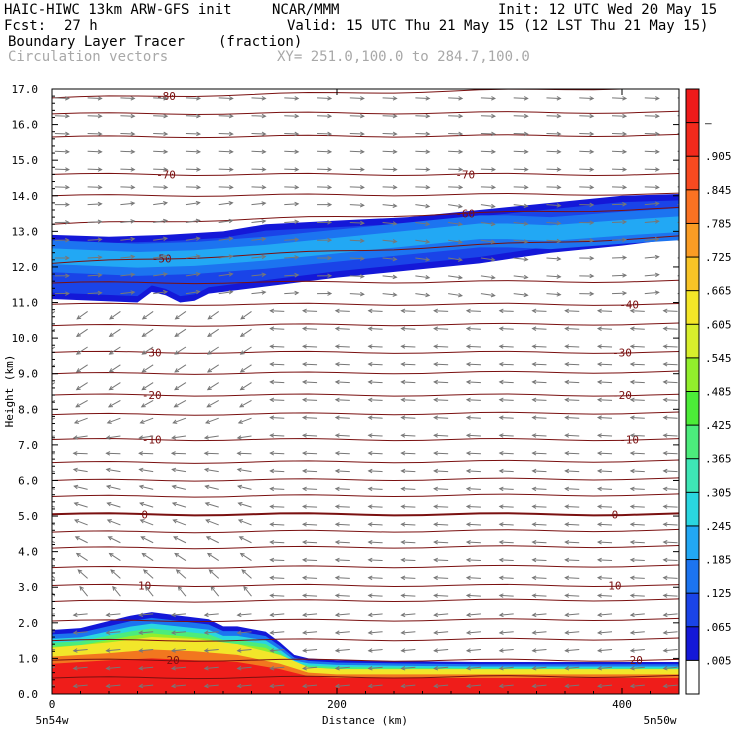 This screenshot has height=740, width=740. I want to click on y-tick-label: 7.0, so click(28, 445).